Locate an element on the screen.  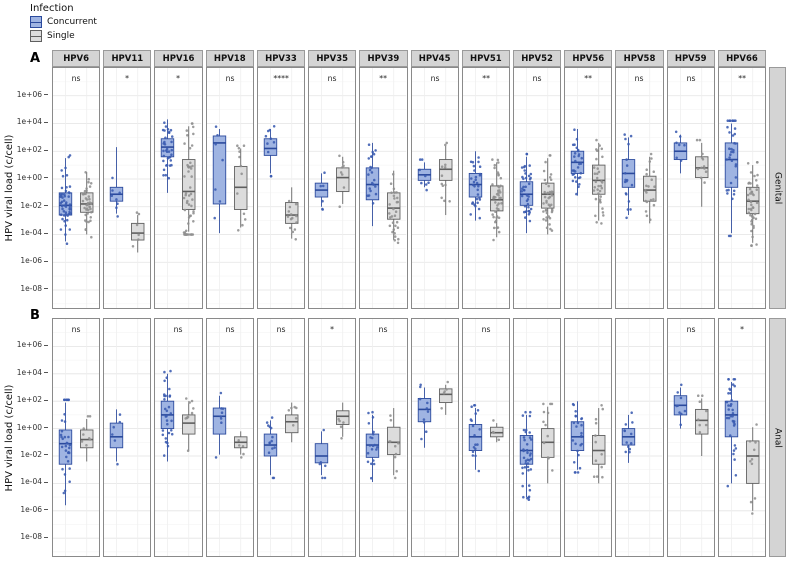
panel-hpv39-b: ns is located at coordinates (383, 437).